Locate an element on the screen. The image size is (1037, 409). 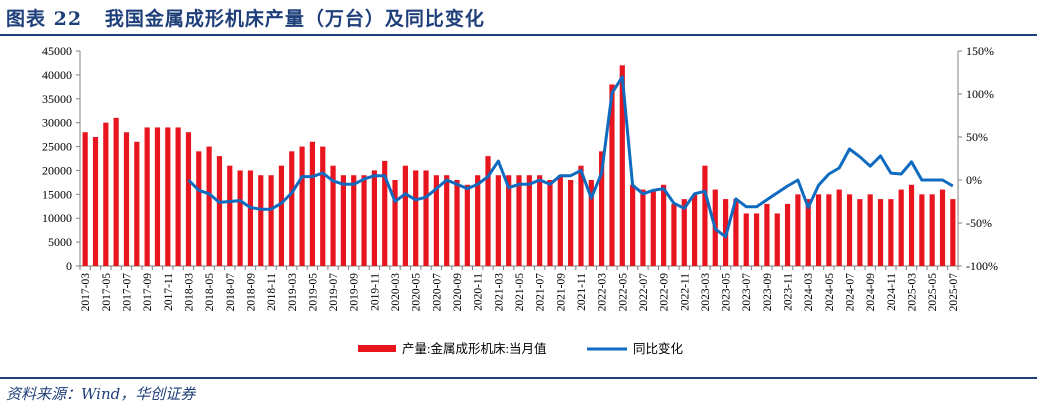
x-tick-label: 2023-09 is located at coordinates (768, 292).